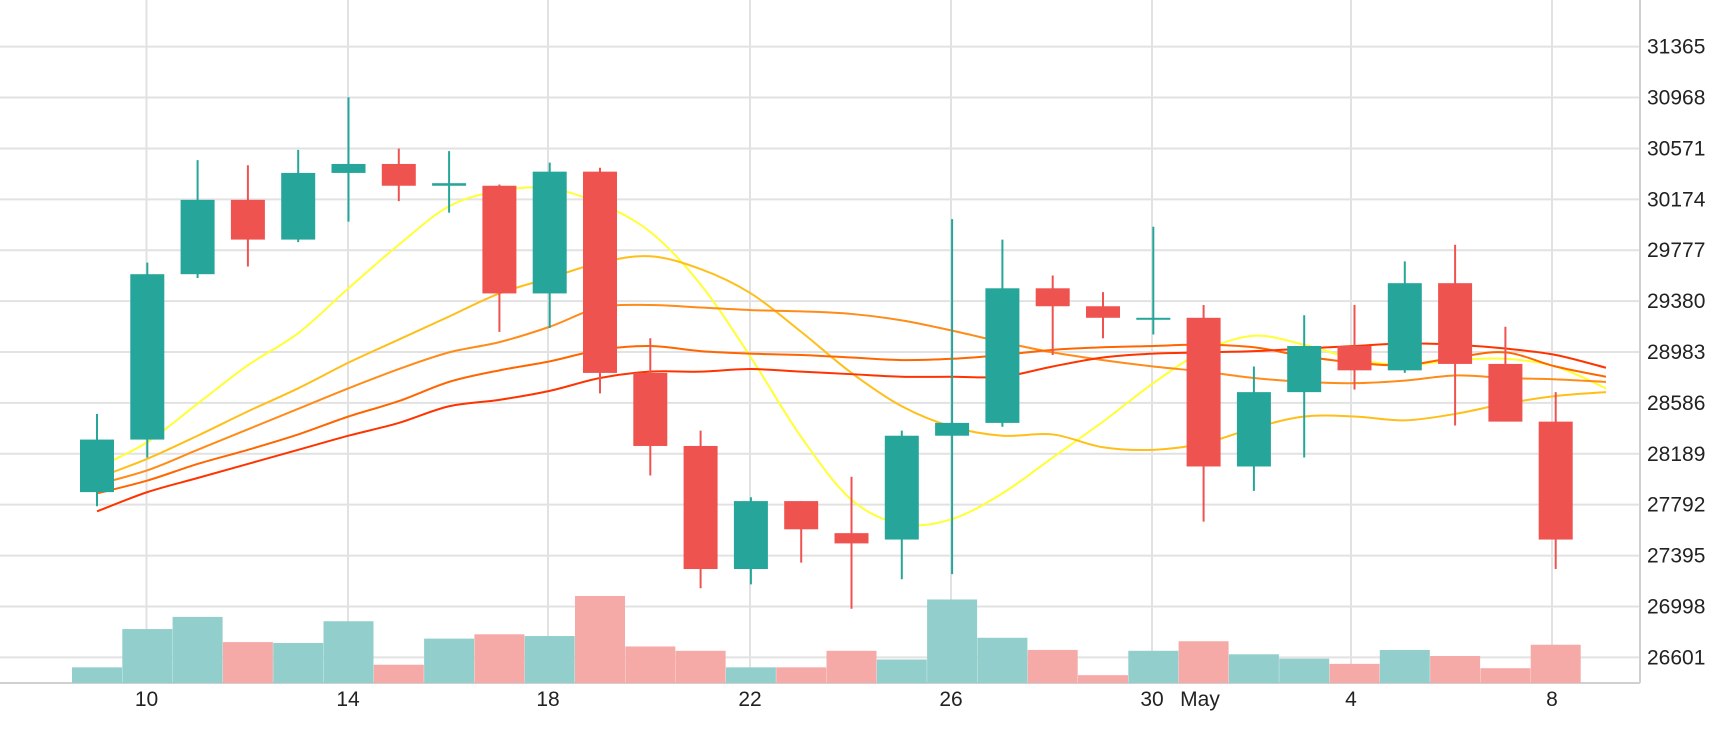 The height and width of the screenshot is (735, 1730). Describe the element at coordinates (1200, 699) in the screenshot. I see `x-tick-label: May` at that location.